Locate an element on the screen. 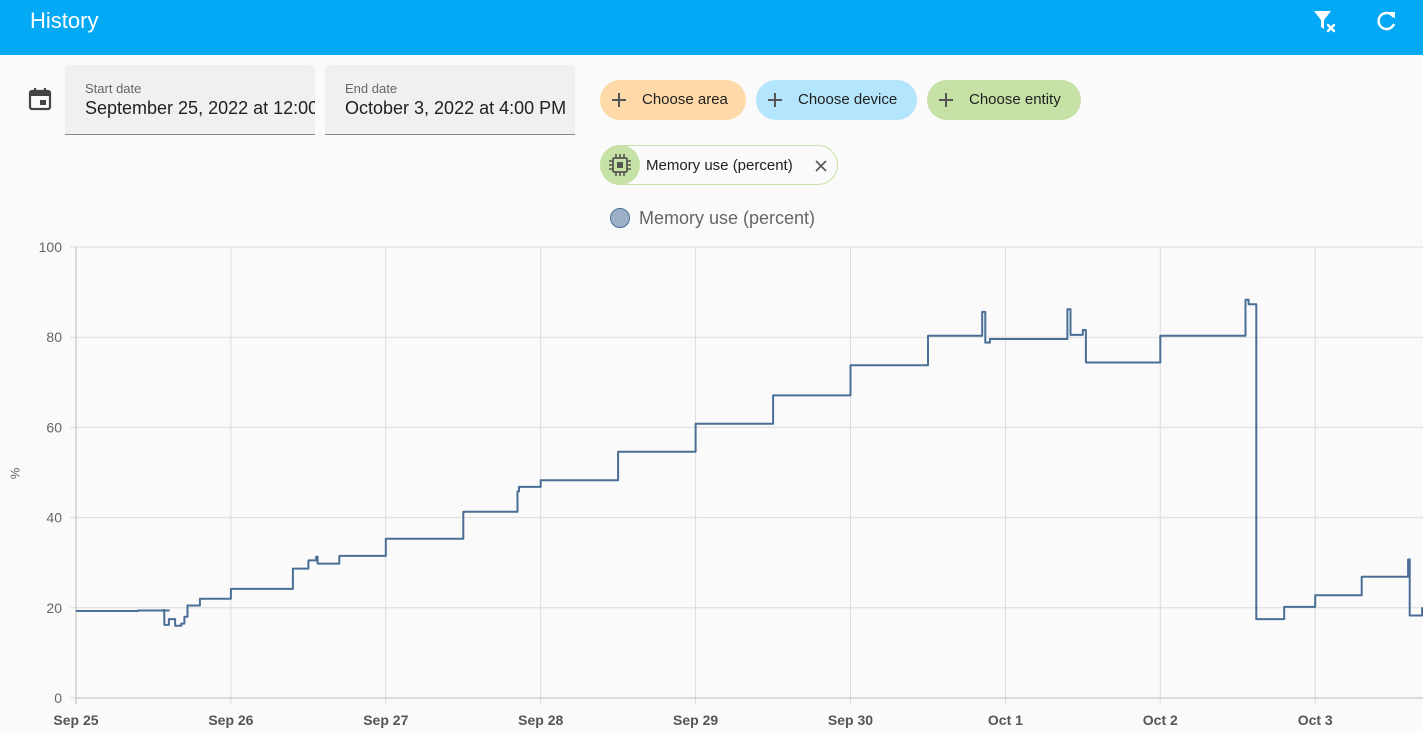  end-date-field: End date October 3, 2022 at 4:00 PM is located at coordinates (450, 100).